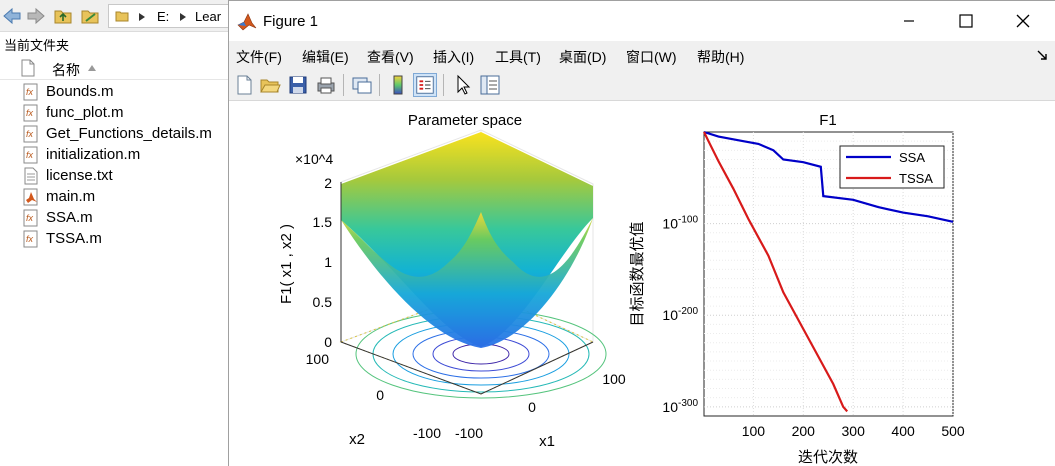 The width and height of the screenshot is (1055, 466). I want to click on y-tick-label: 10-100, so click(680, 223).